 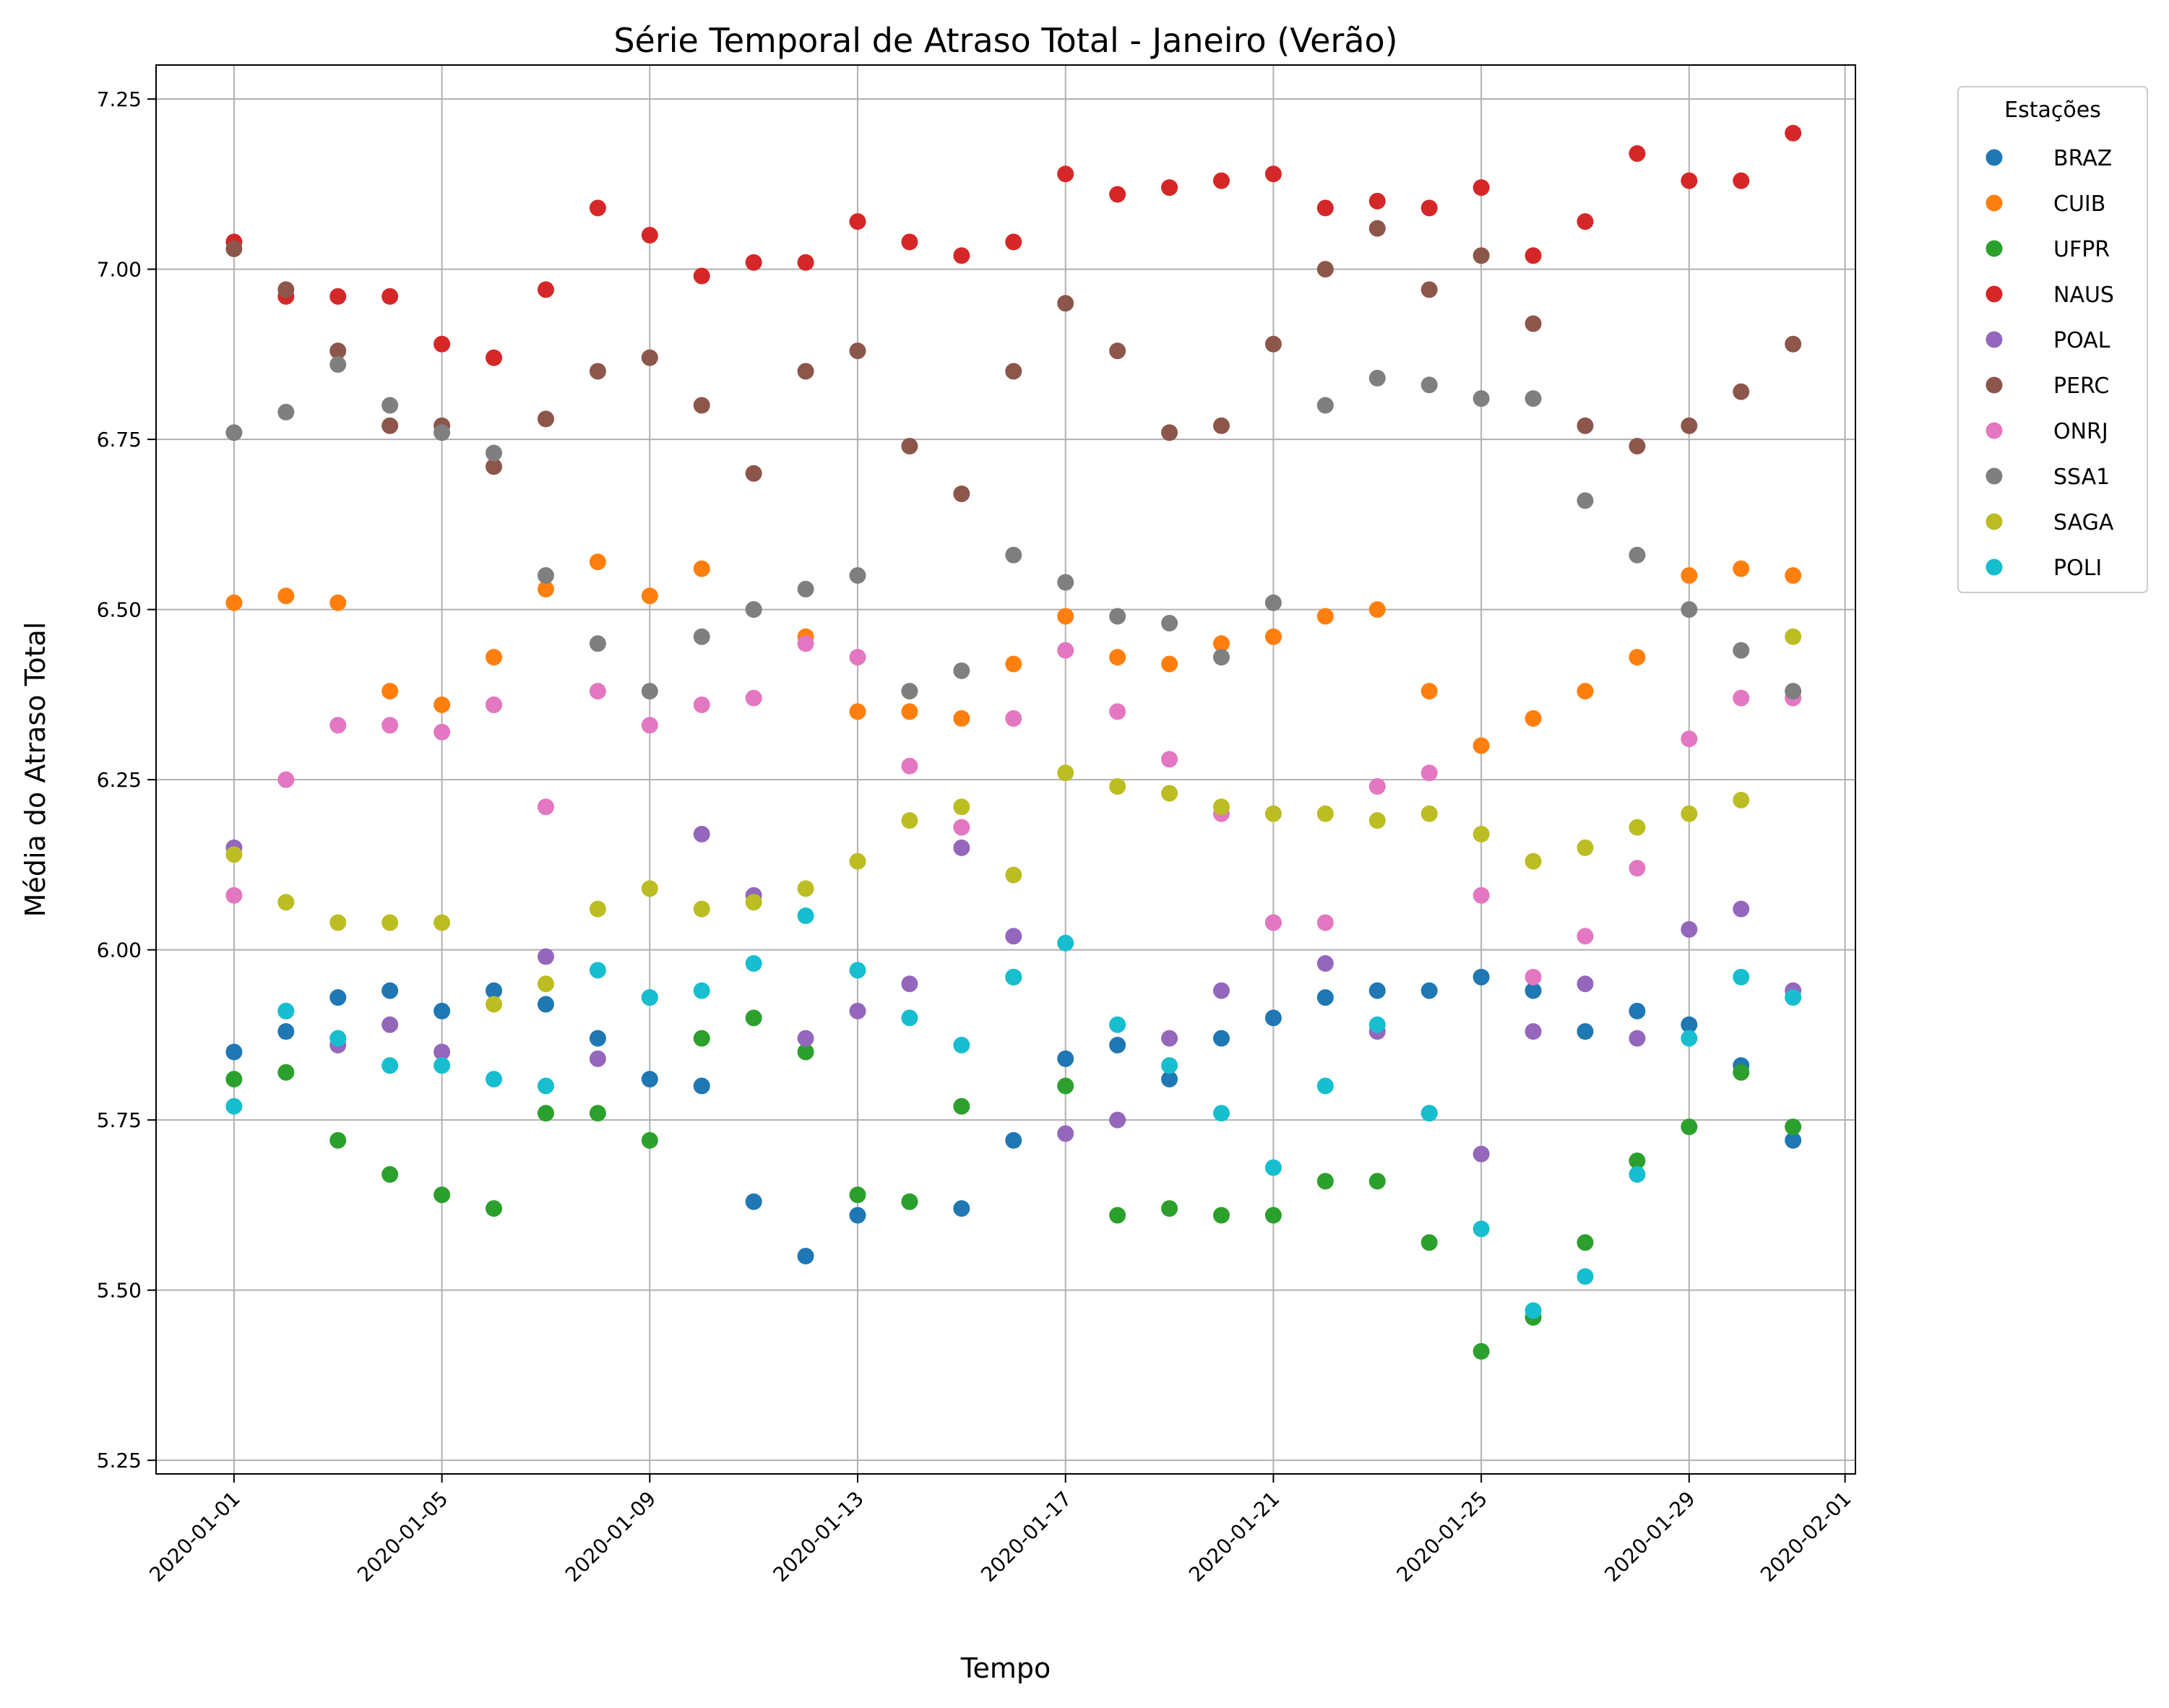 What do you see at coordinates (2083, 295) in the screenshot?
I see `legend-label-naus: NAUS` at bounding box center [2083, 295].